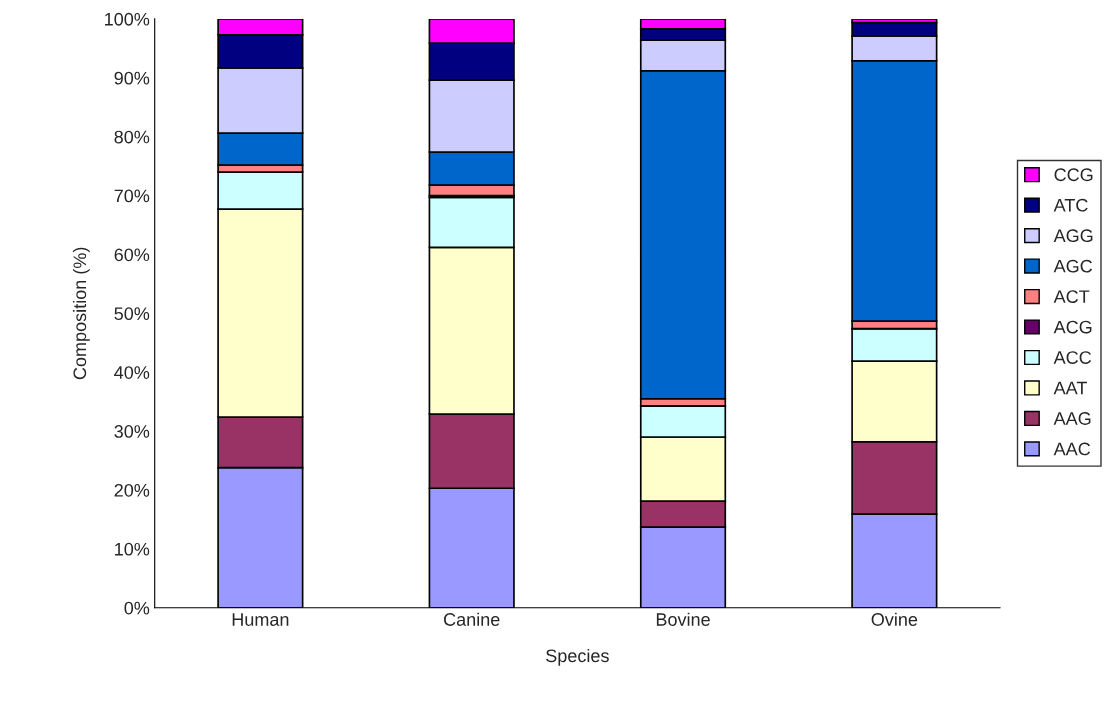 The width and height of the screenshot is (1105, 701). Describe the element at coordinates (472, 619) in the screenshot. I see `x-tick-label: Canine` at that location.